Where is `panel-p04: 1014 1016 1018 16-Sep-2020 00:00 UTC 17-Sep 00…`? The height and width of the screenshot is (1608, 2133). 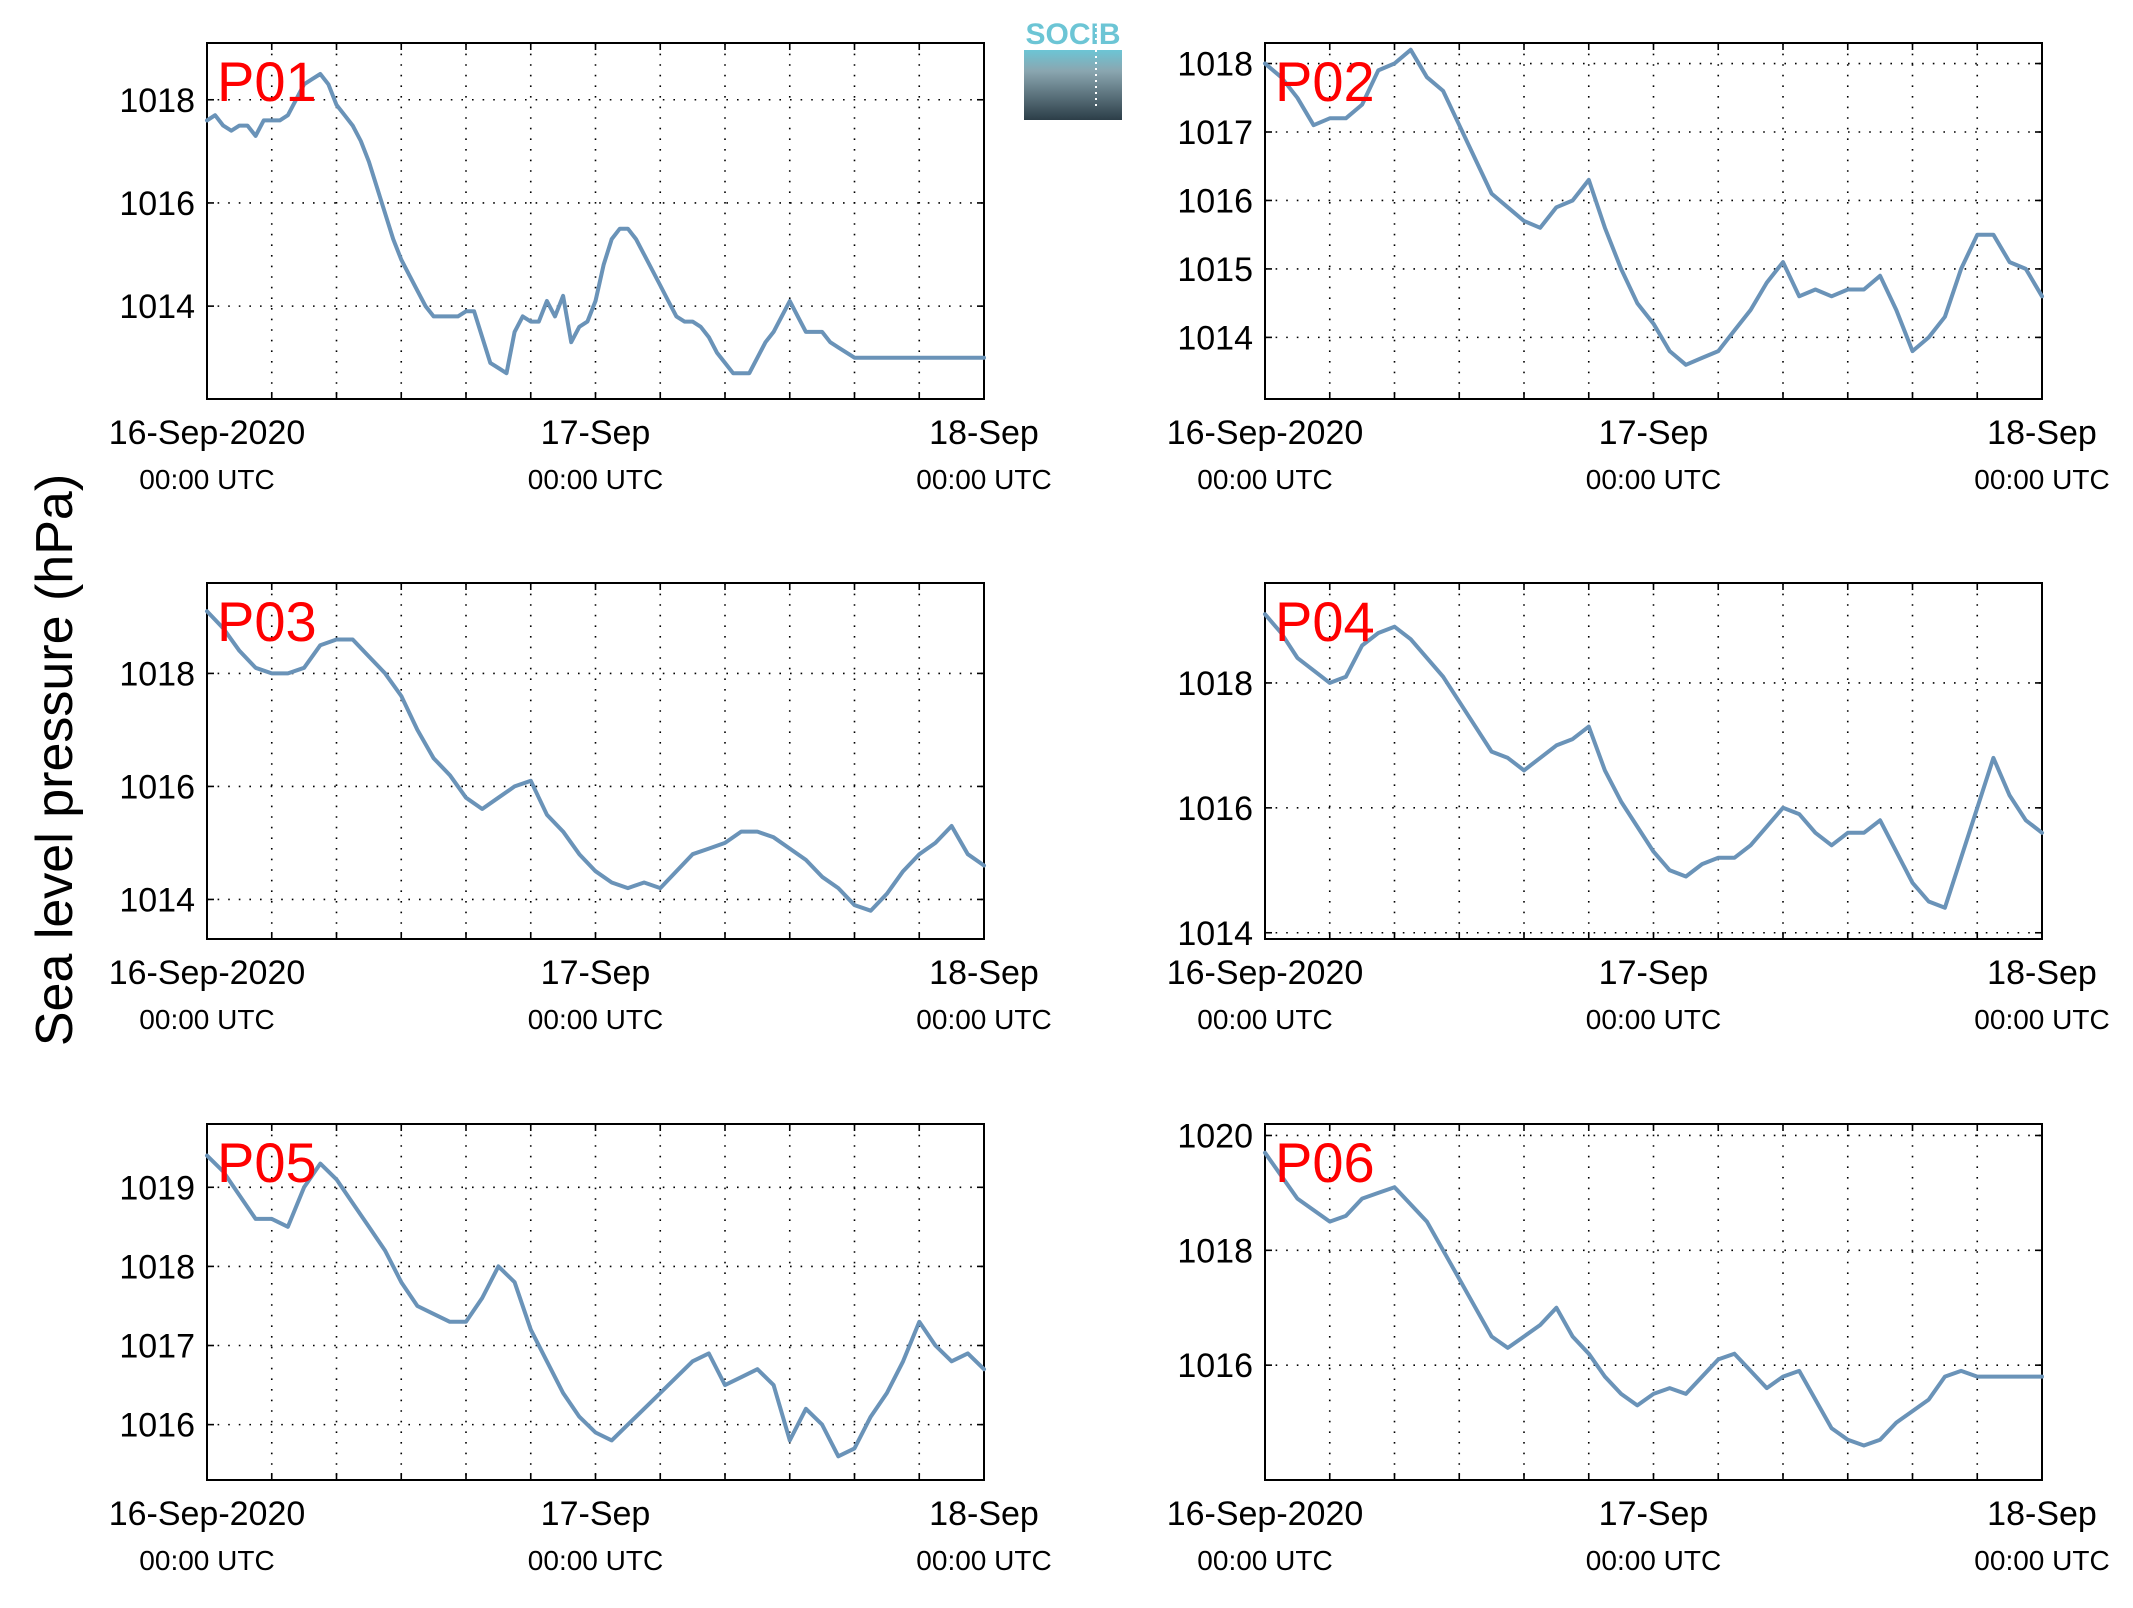
panel-p04: 1014 1016 1018 16-Sep-2020 00:00 UTC 17-Sep 00… is located at coordinates (1638, 808).